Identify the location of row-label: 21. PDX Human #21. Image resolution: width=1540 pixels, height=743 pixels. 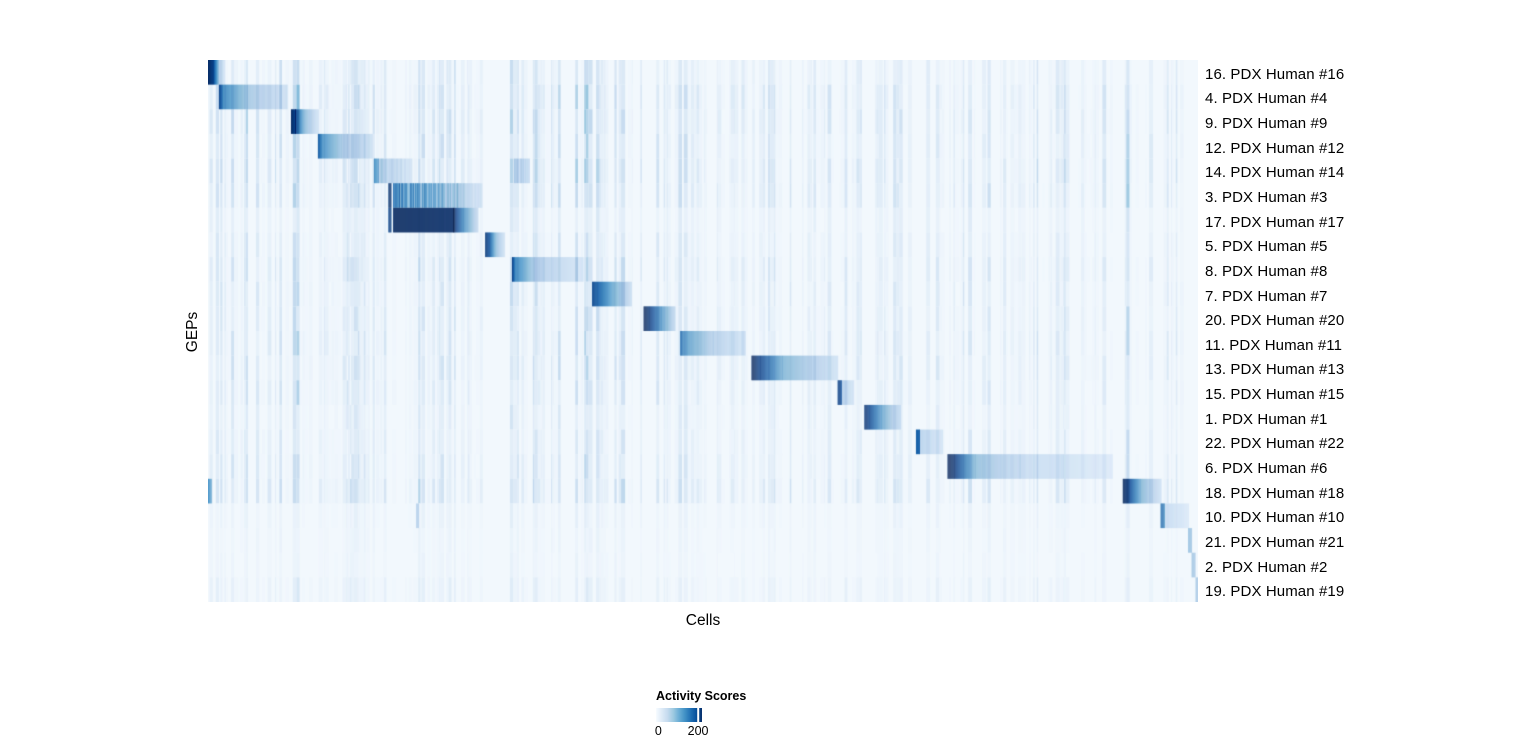
(1275, 542).